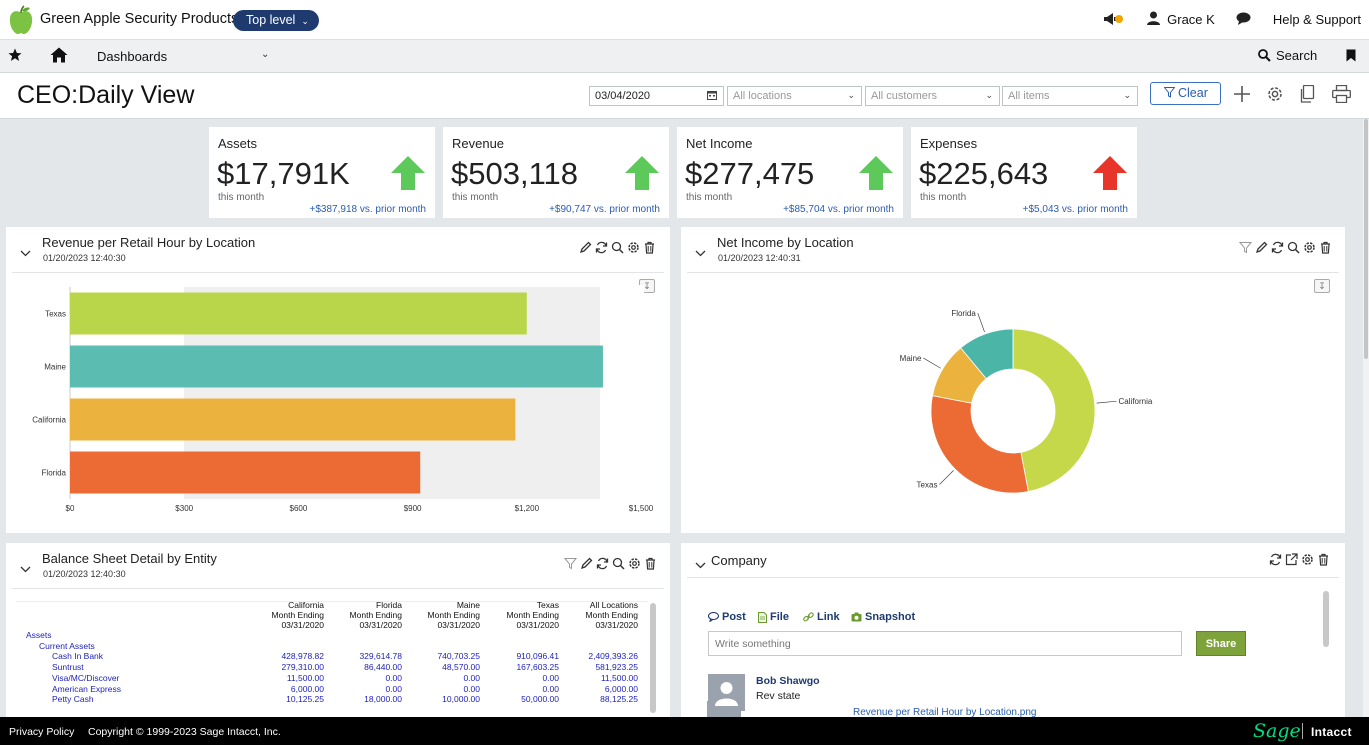 The height and width of the screenshot is (745, 1369). What do you see at coordinates (132, 56) in the screenshot?
I see `dashboards-menu: Dashboards` at bounding box center [132, 56].